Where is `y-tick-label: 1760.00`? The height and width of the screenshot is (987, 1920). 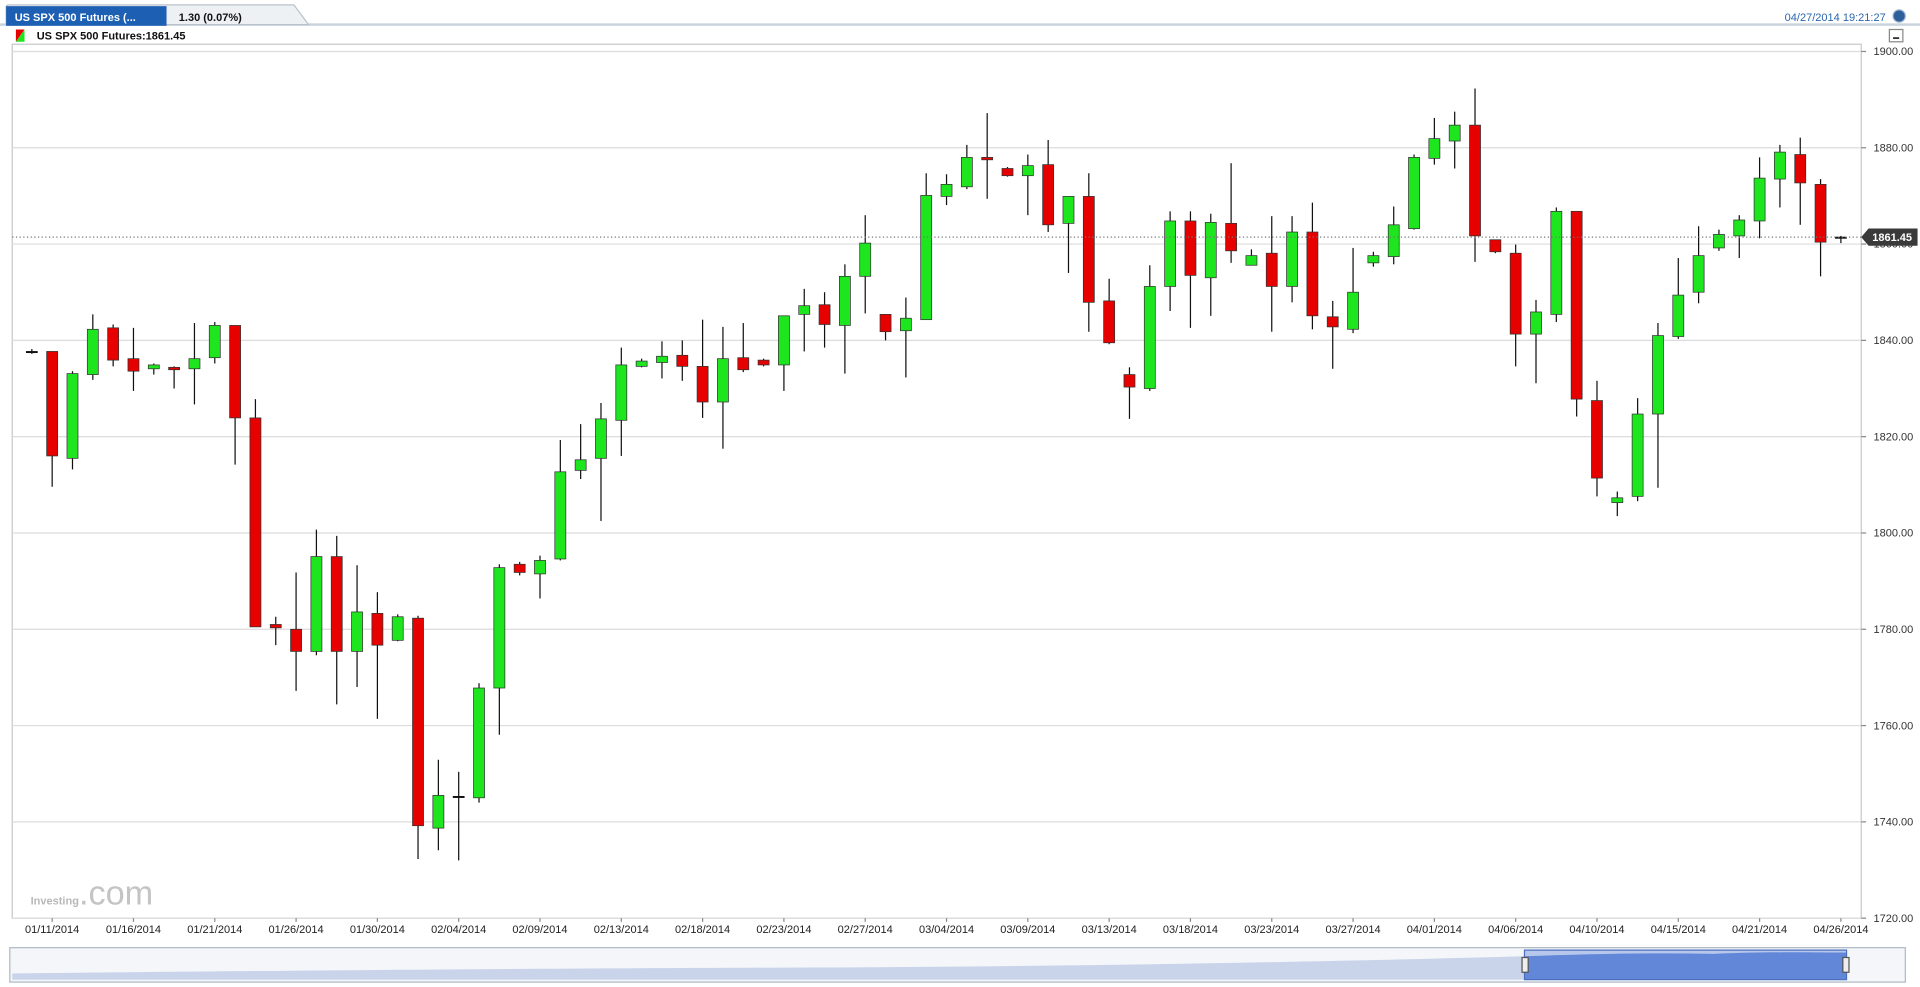
y-tick-label: 1760.00 is located at coordinates (1893, 726).